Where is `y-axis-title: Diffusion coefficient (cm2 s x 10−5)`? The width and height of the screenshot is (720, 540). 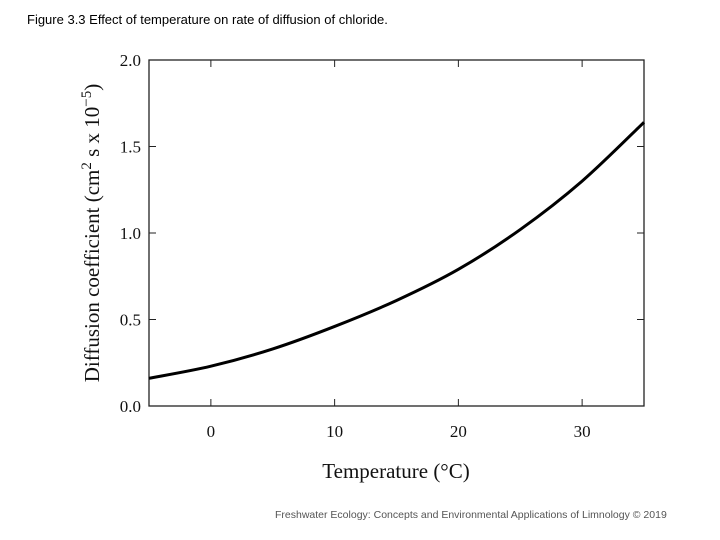 y-axis-title: Diffusion coefficient (cm2 s x 10−5) is located at coordinates (91, 233).